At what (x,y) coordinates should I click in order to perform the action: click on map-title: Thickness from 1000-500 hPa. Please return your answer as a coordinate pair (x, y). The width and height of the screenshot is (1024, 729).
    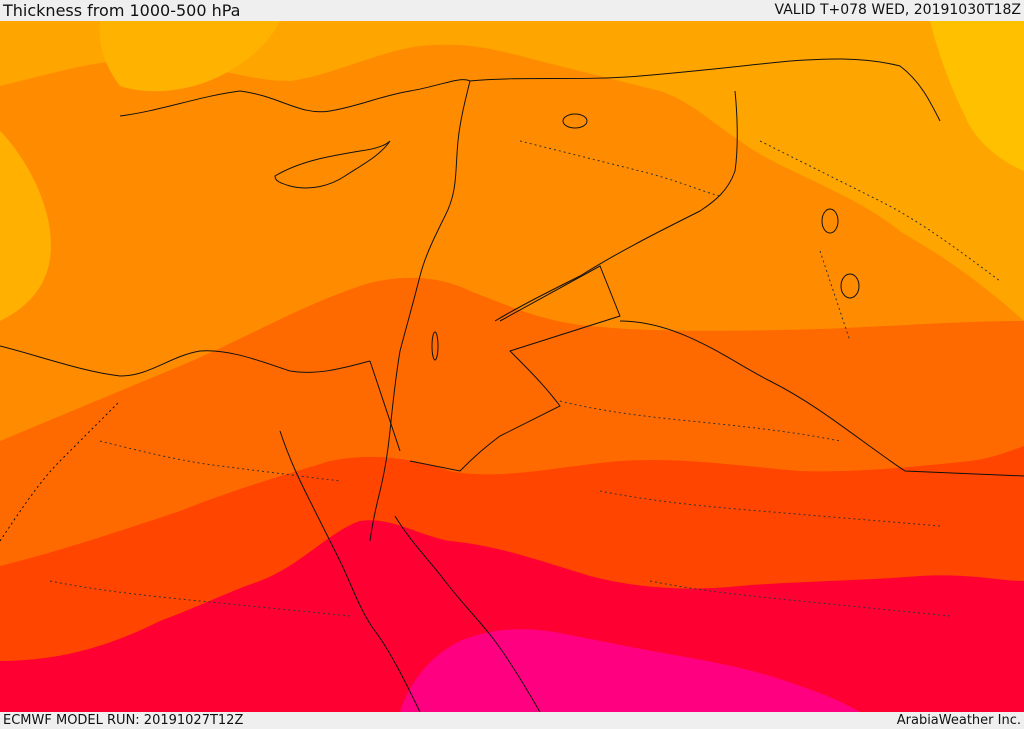
    Looking at the image, I should click on (122, 10).